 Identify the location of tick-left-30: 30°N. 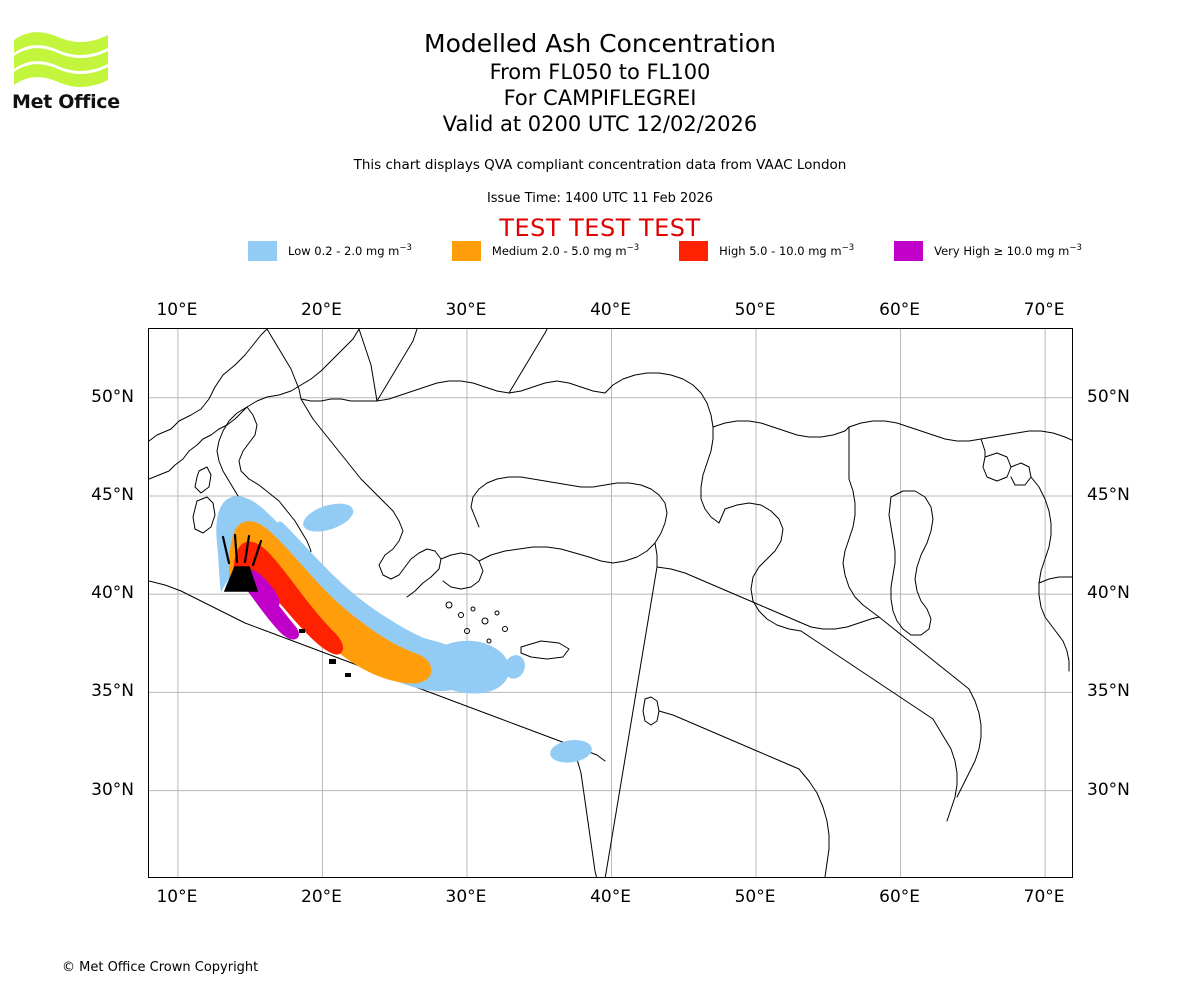
(112, 789).